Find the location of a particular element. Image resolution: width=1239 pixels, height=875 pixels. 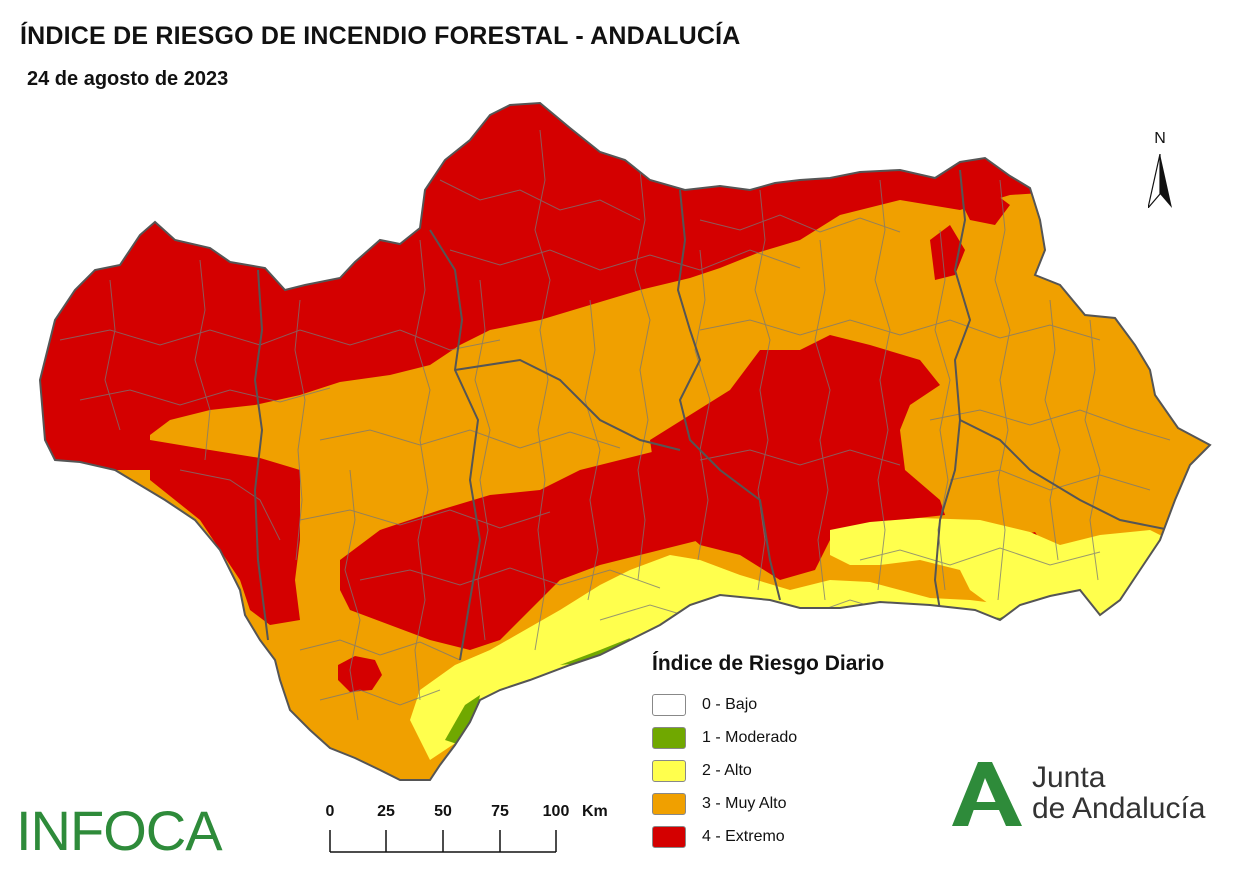

legend-swatch-moderado is located at coordinates (669, 737).